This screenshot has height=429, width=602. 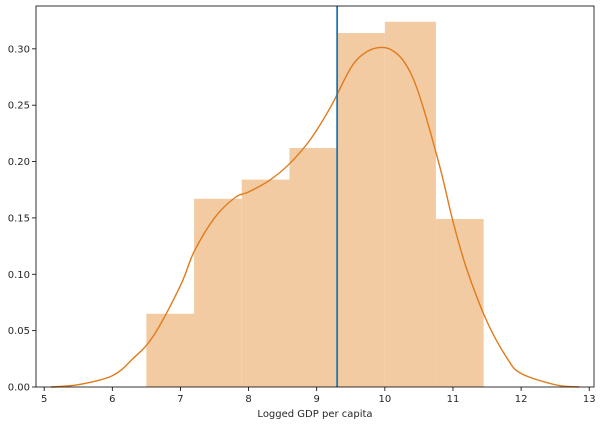 I want to click on x-tick-label: 9, so click(x=317, y=399).